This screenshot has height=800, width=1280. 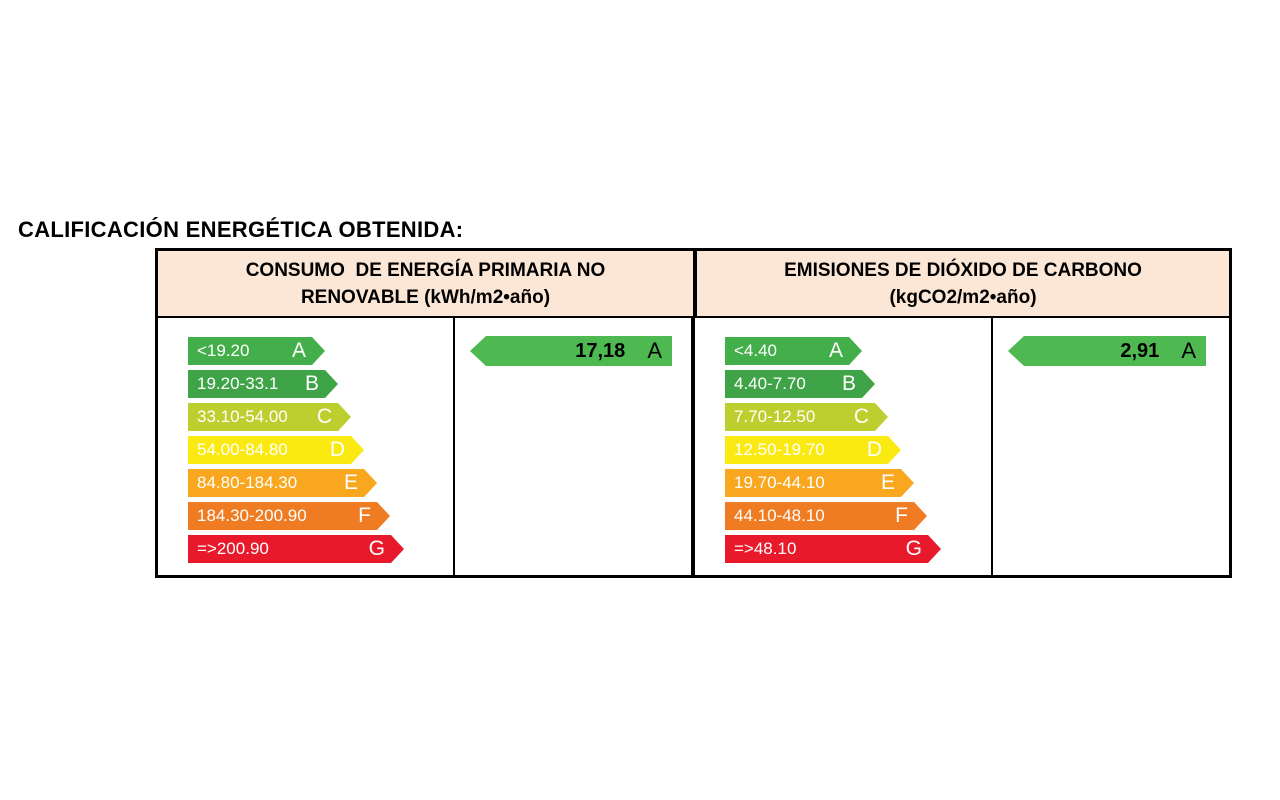 What do you see at coordinates (1107, 351) in the screenshot?
I see `emisiones-result-arrow: 2,91 A` at bounding box center [1107, 351].